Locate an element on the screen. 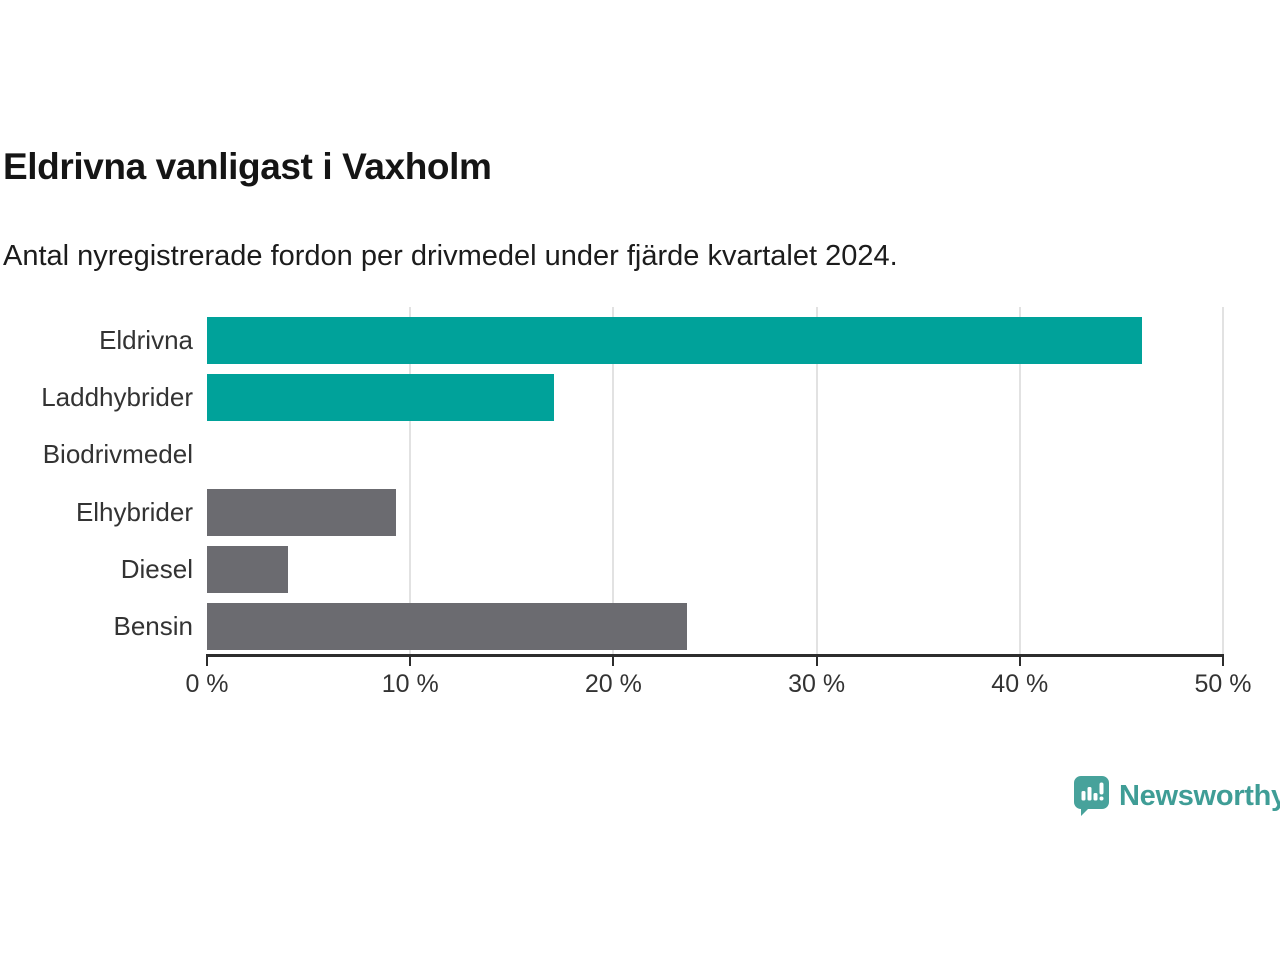  x-tick-label: 0 % is located at coordinates (207, 684).